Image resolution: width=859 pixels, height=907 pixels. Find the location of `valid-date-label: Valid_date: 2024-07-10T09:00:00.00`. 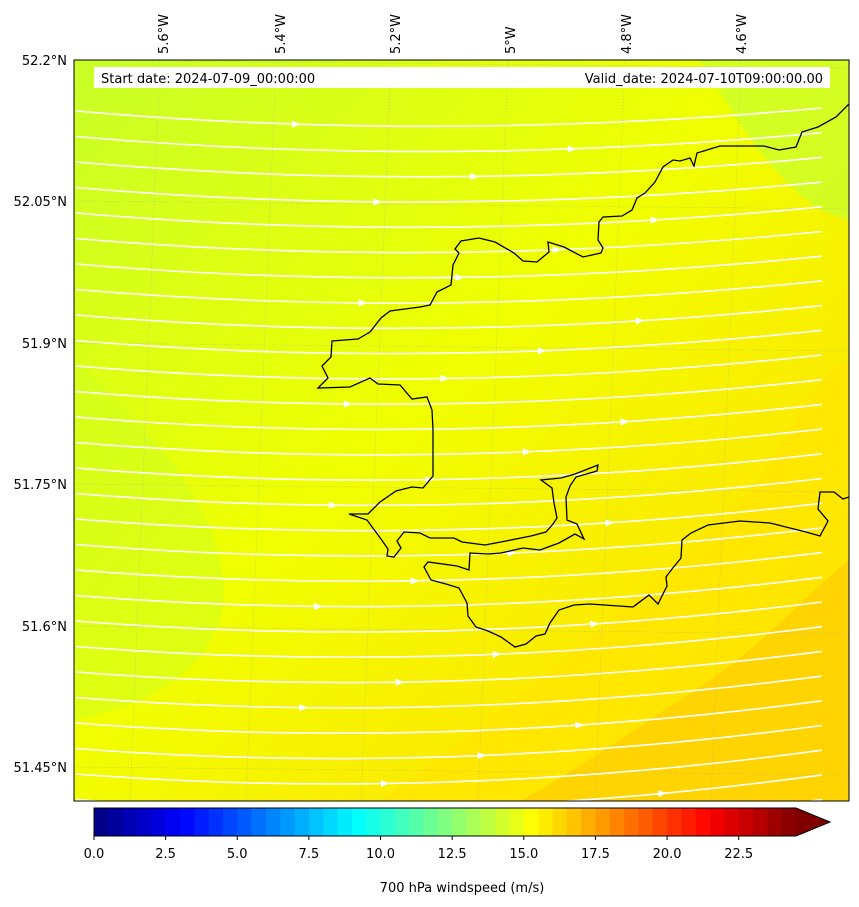

valid-date-label: Valid_date: 2024-07-10T09:00:00.00 is located at coordinates (704, 79).